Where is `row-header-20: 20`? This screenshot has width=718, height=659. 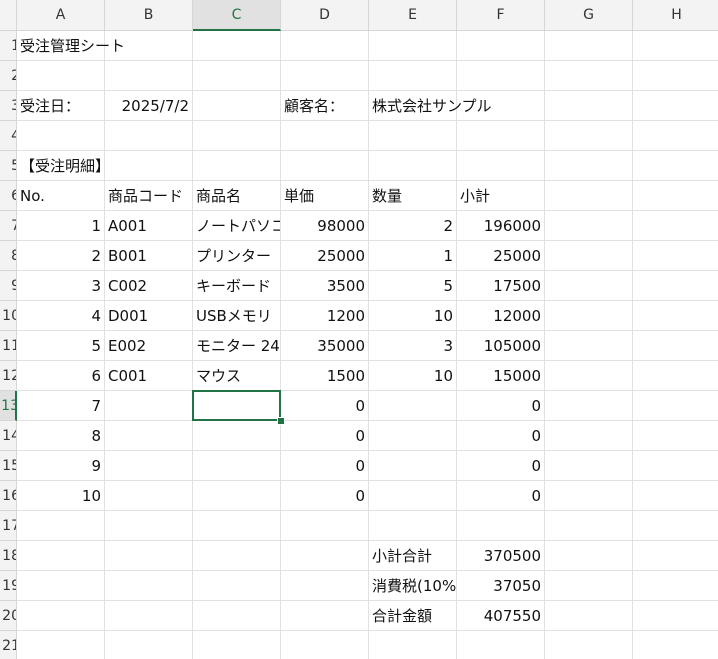 row-header-20: 20 is located at coordinates (8, 616).